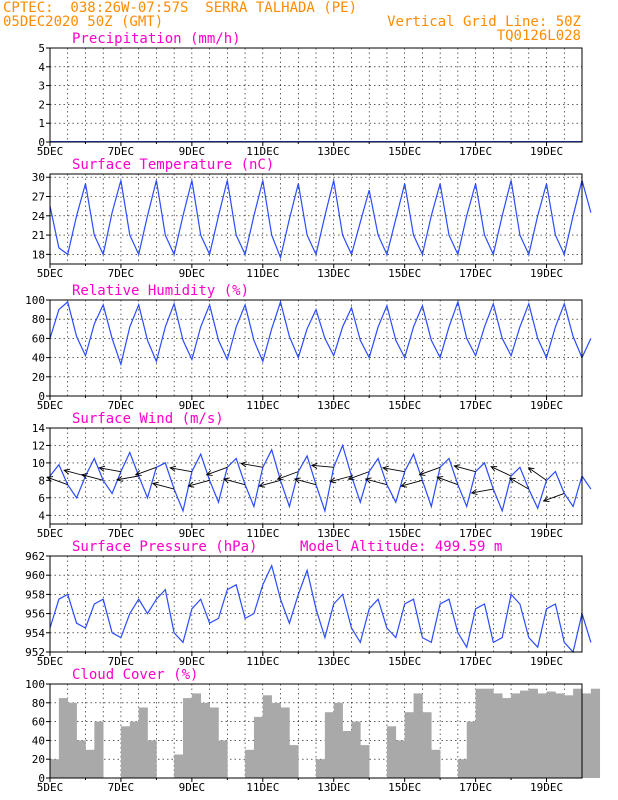 The image size is (618, 800). Describe the element at coordinates (546, 405) in the screenshot. I see `humidity-xtick-label: 19DEC` at that location.